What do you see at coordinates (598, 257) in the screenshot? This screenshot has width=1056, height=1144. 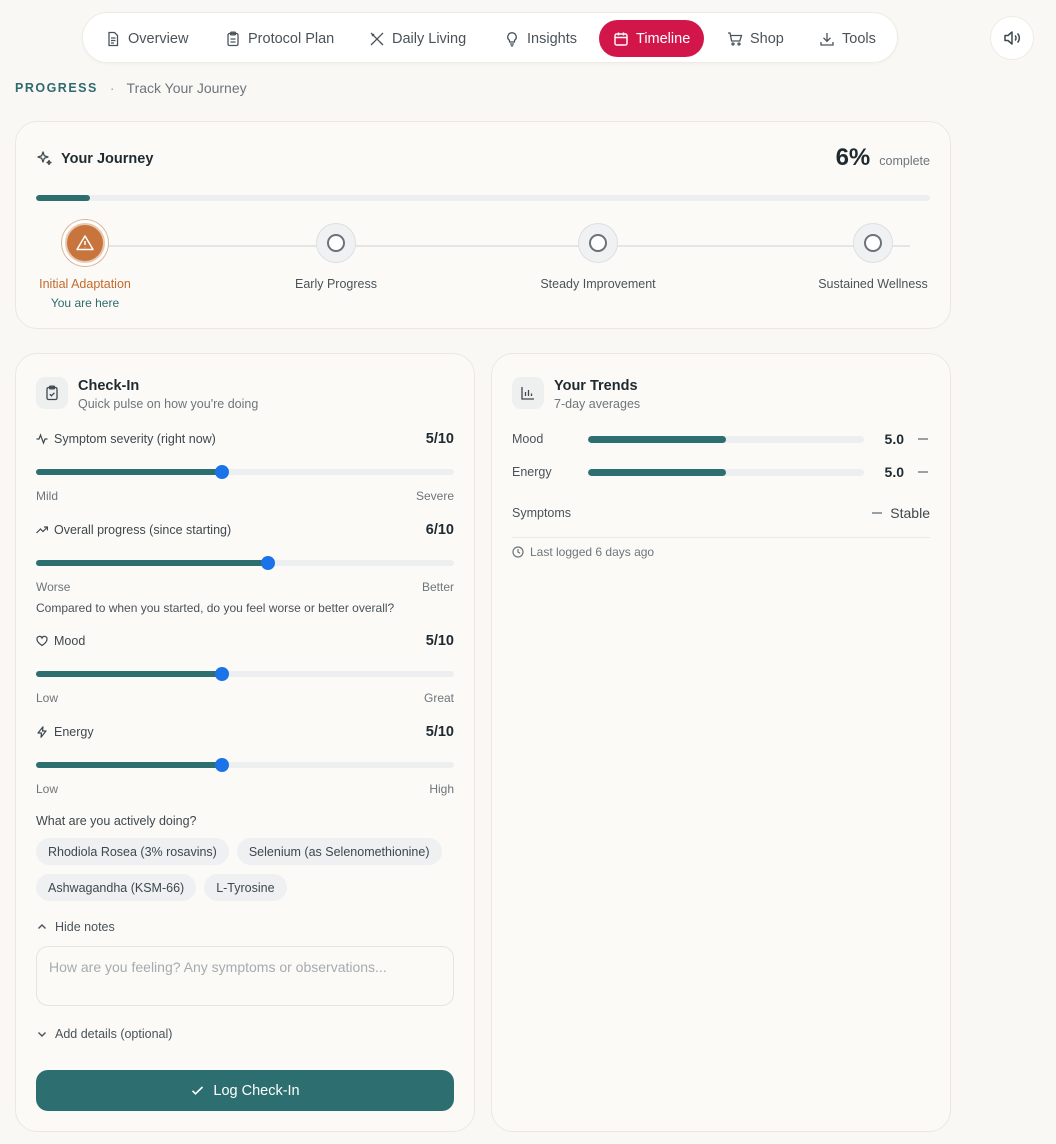 I see `stage-steady-improvement: Steady Improvement` at bounding box center [598, 257].